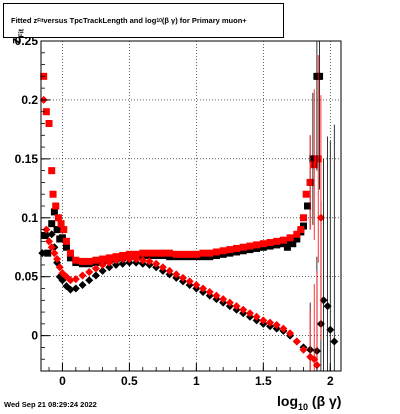 The height and width of the screenshot is (414, 400). Describe the element at coordinates (17, 36) in the screenshot. I see `y-axis-label: zFit` at that location.